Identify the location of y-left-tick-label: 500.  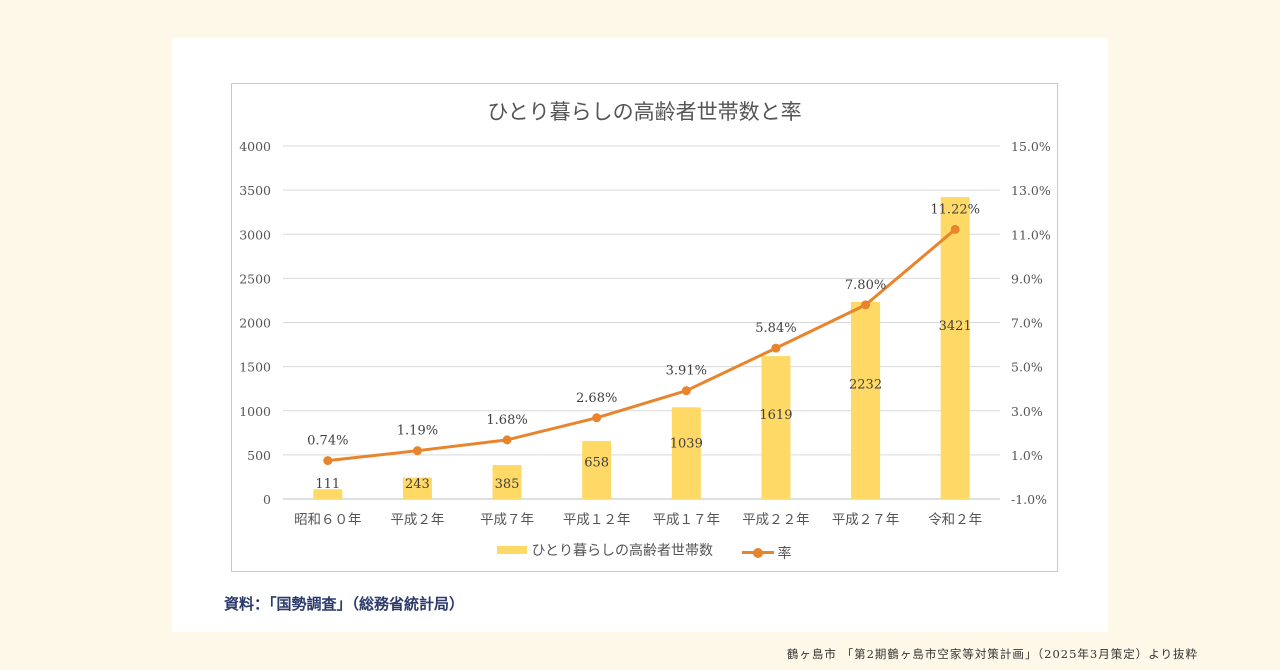
(259, 455).